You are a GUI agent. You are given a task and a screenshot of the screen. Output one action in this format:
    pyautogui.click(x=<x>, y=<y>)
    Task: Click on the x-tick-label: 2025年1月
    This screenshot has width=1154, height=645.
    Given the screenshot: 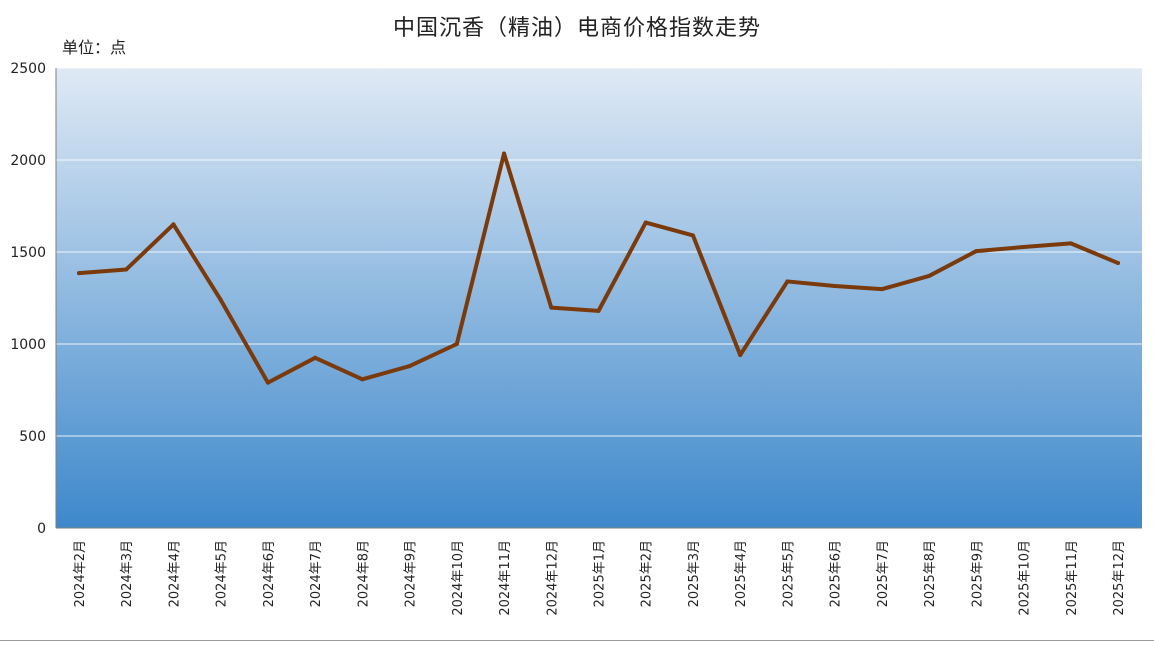 What is the action you would take?
    pyautogui.click(x=600, y=573)
    